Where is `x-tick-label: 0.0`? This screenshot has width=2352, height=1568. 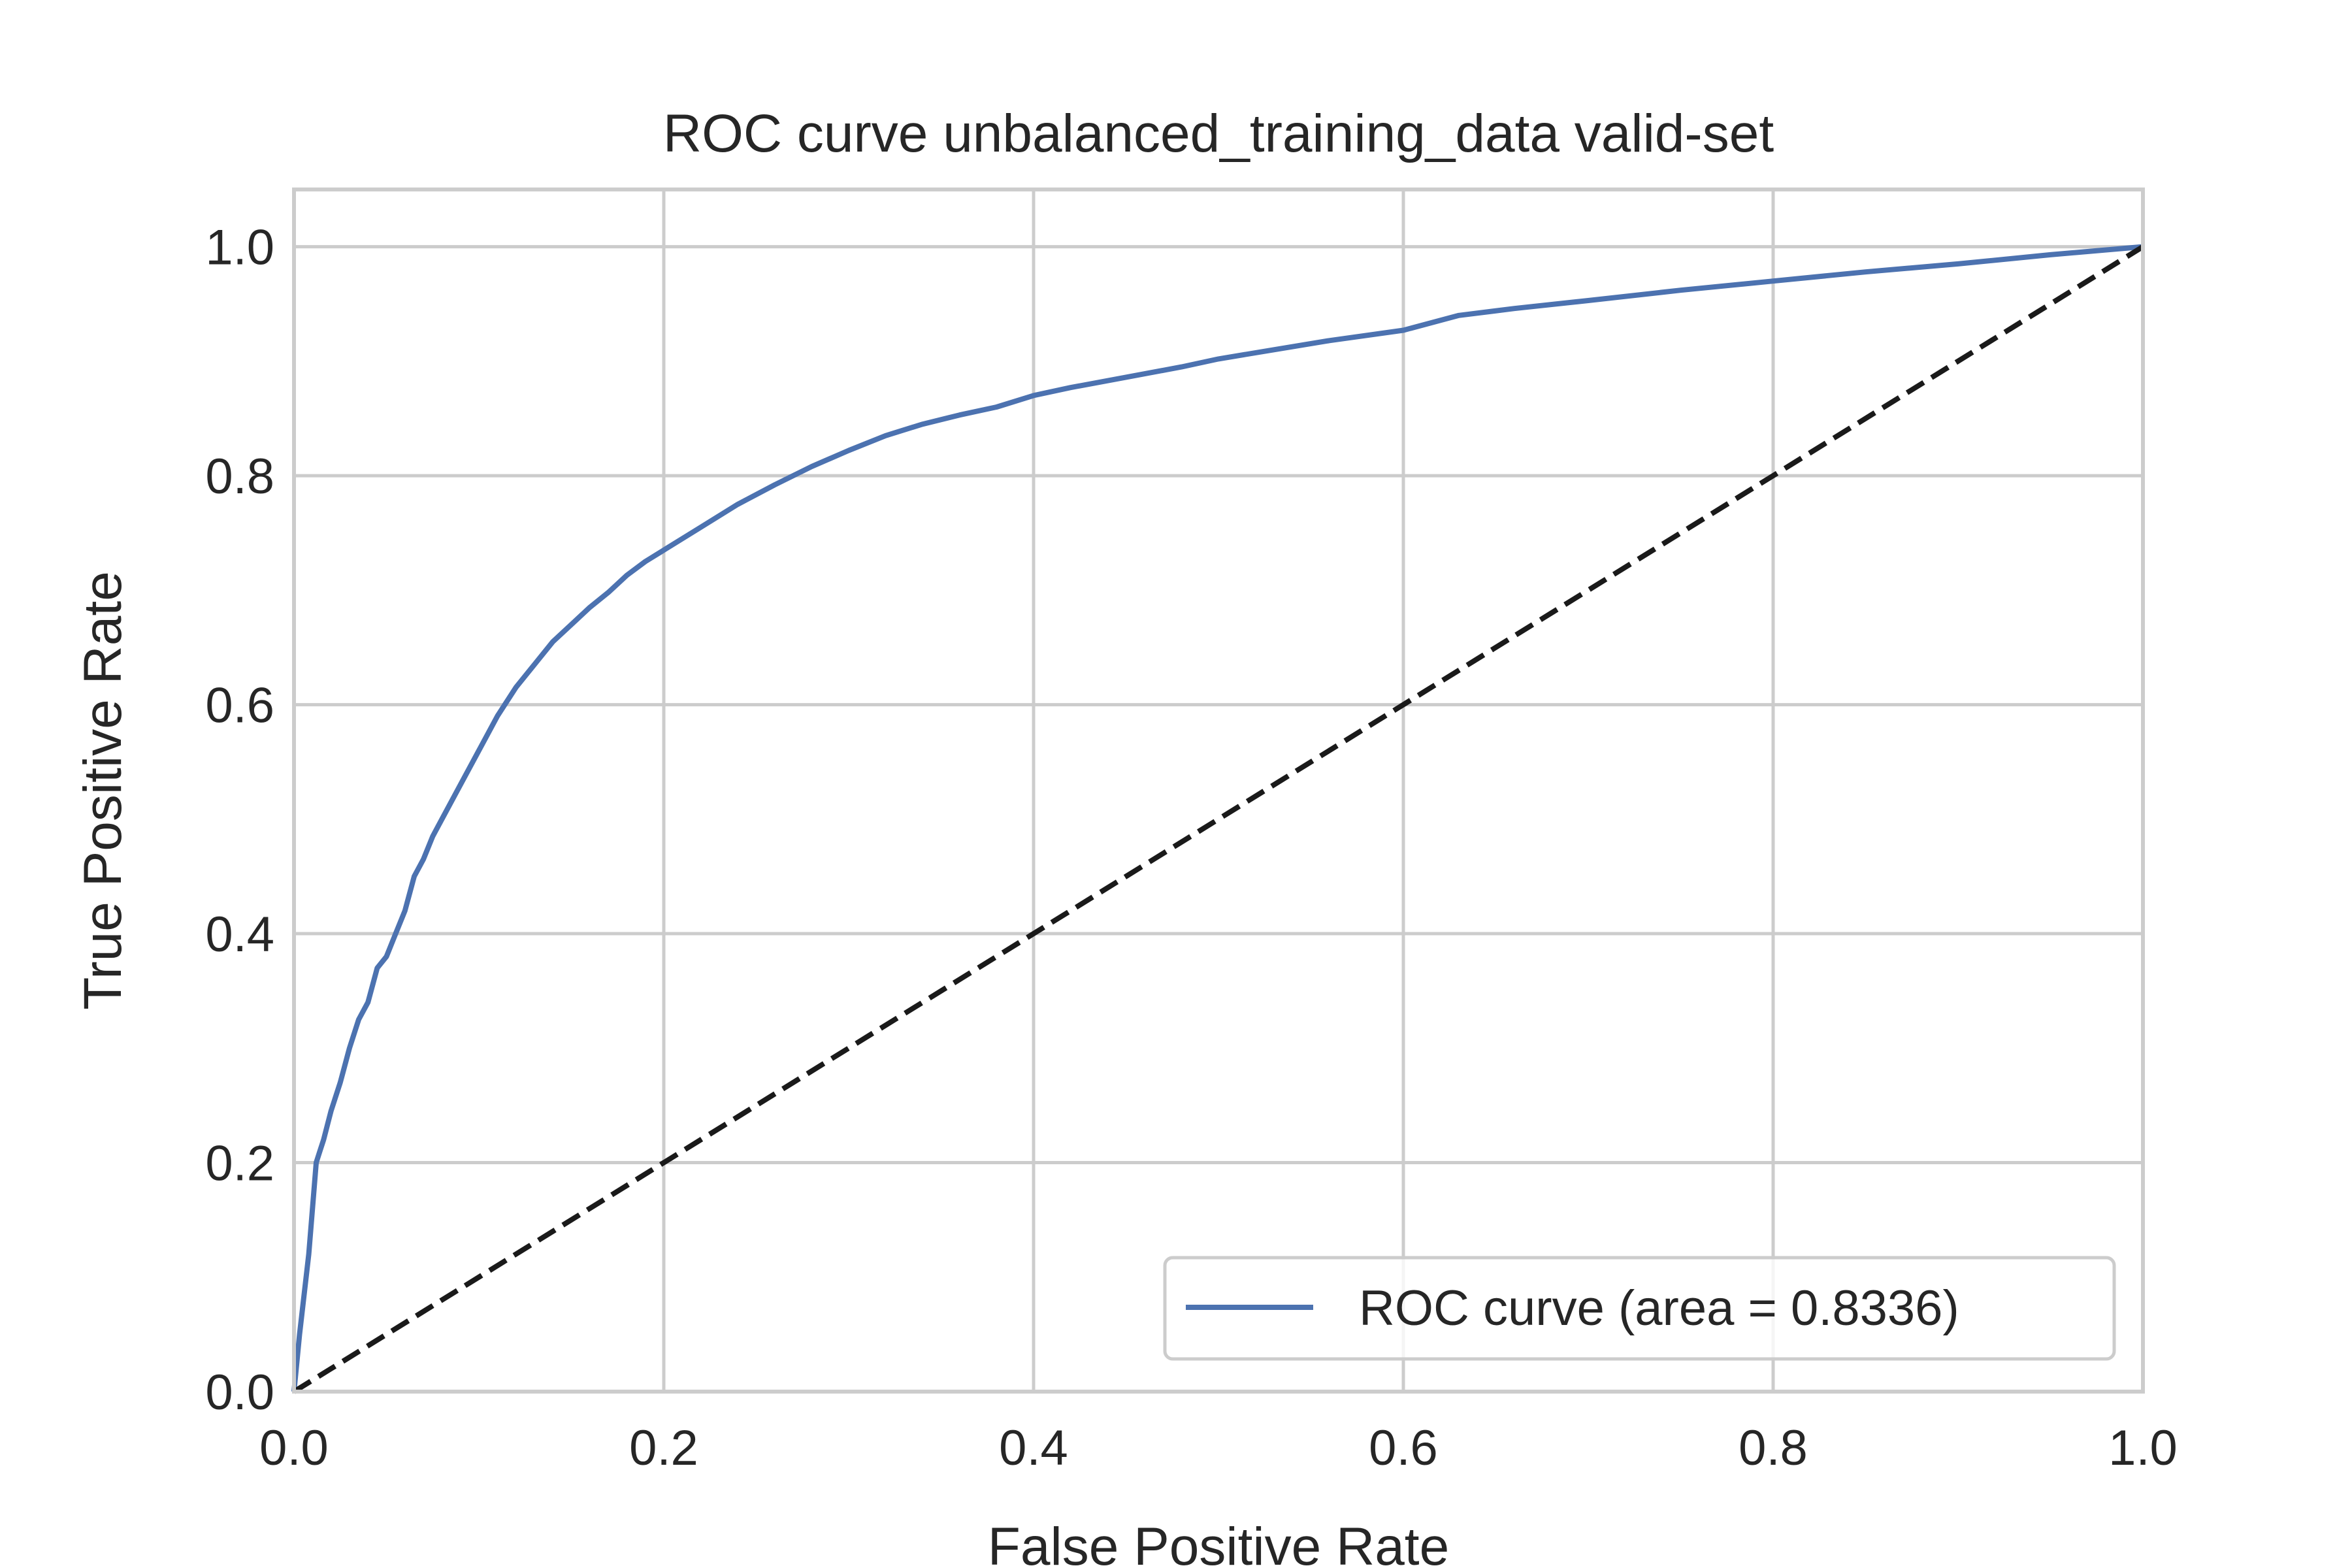
x-tick-label: 0.0 is located at coordinates (294, 1448).